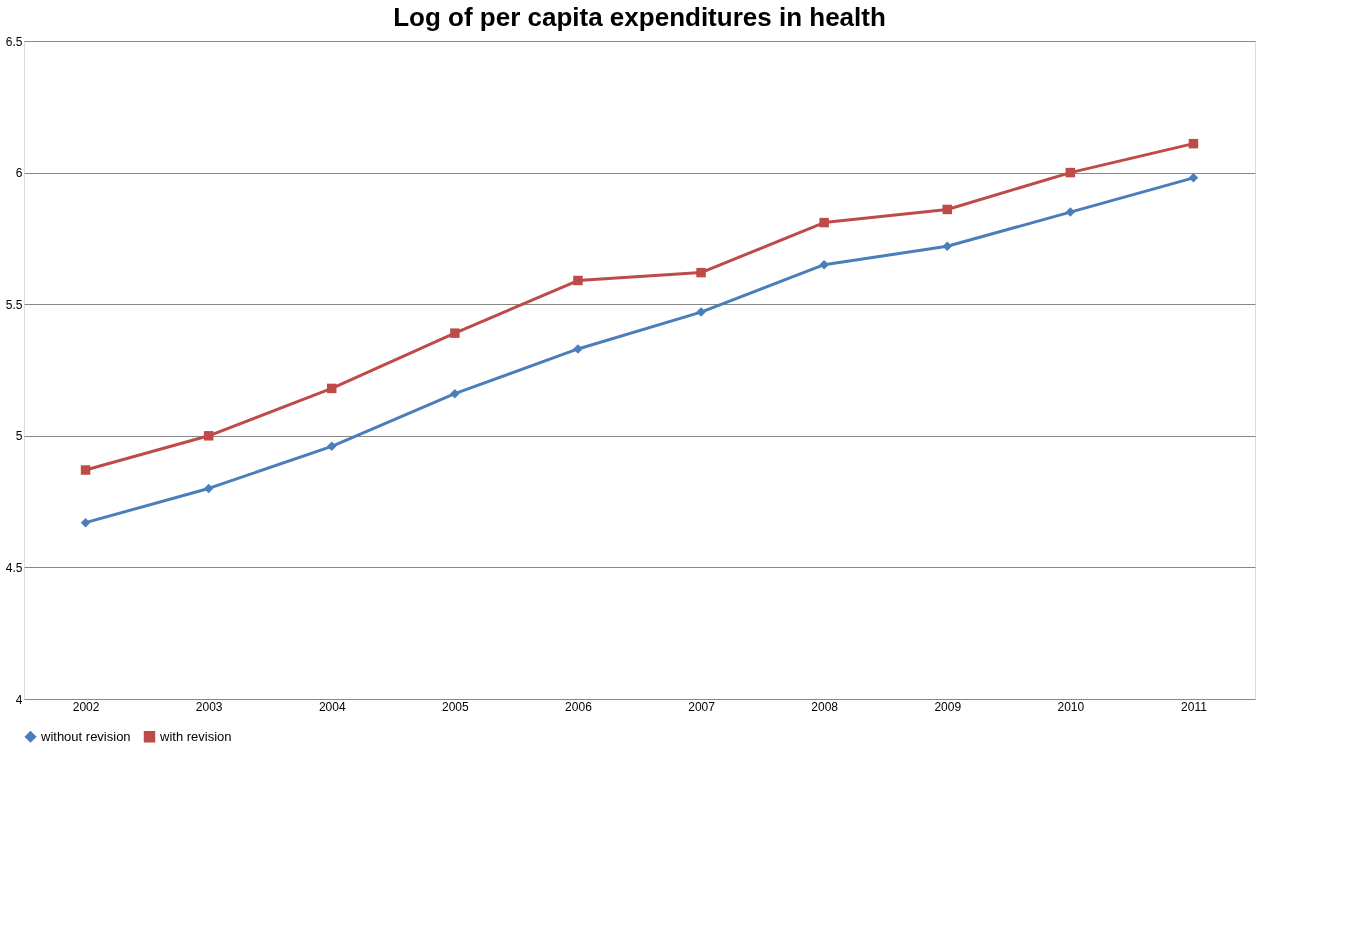  I want to click on x-tick-label: 2009, so click(948, 706).